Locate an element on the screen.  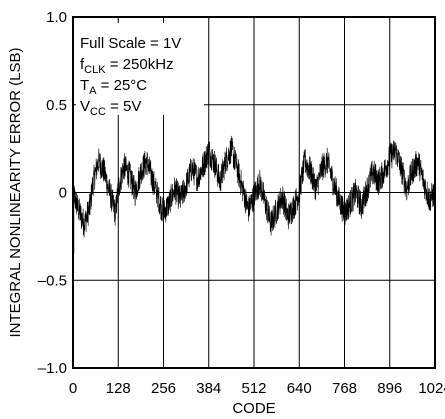
x-tick-label: 128 is located at coordinates (118, 388).